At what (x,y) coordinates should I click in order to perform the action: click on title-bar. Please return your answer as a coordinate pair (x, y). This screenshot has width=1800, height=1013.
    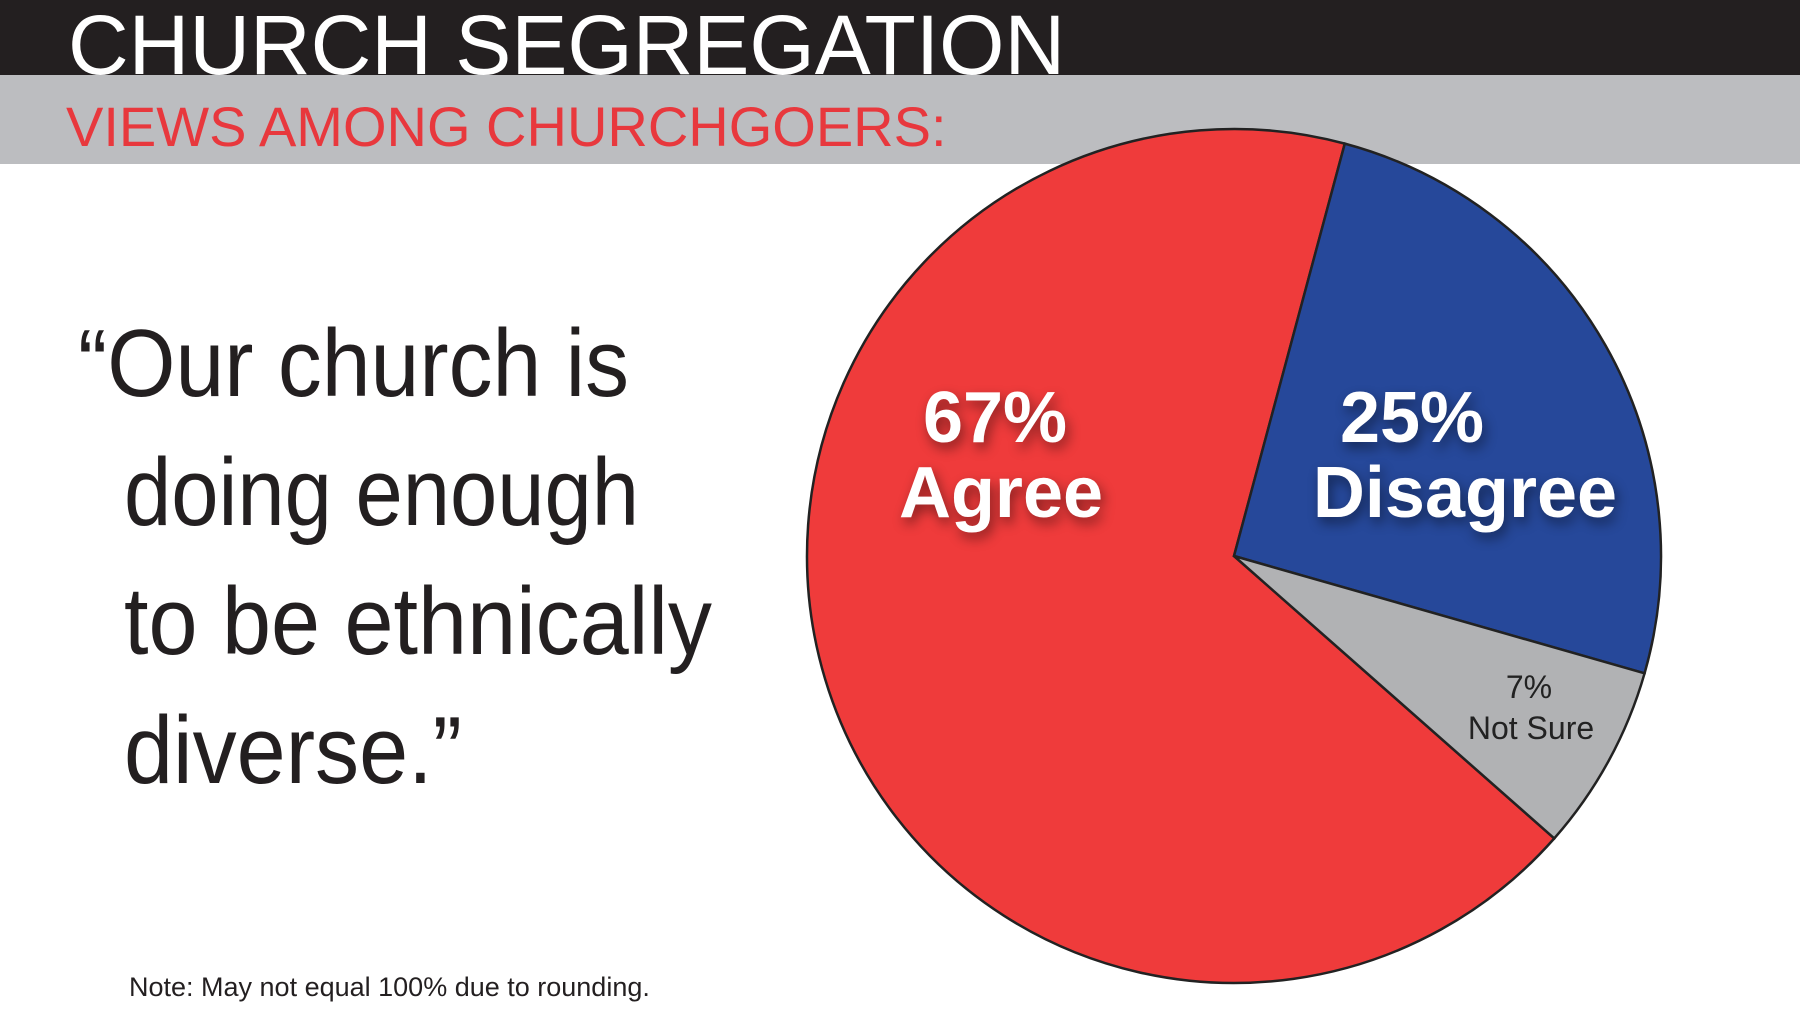
    Looking at the image, I should click on (900, 37).